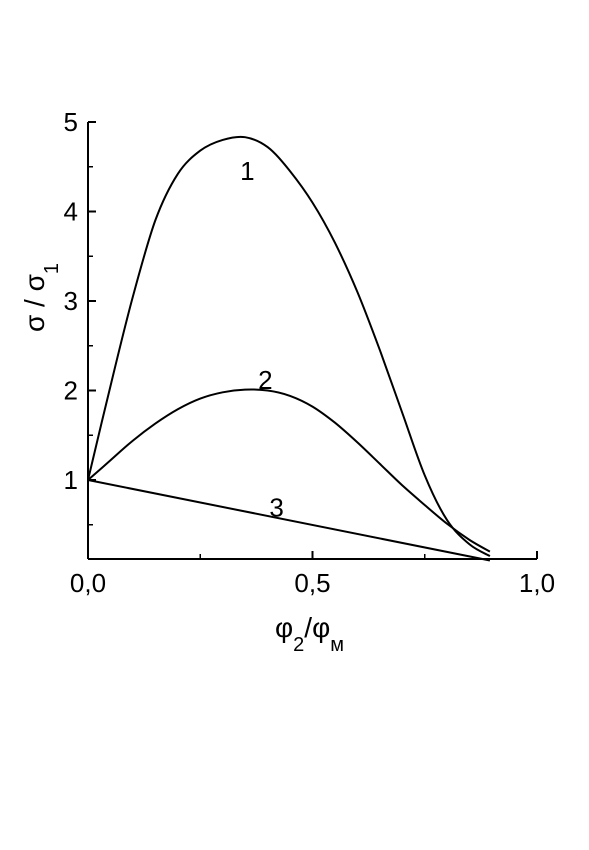  What do you see at coordinates (71, 212) in the screenshot?
I see `y-tick-label: 4` at bounding box center [71, 212].